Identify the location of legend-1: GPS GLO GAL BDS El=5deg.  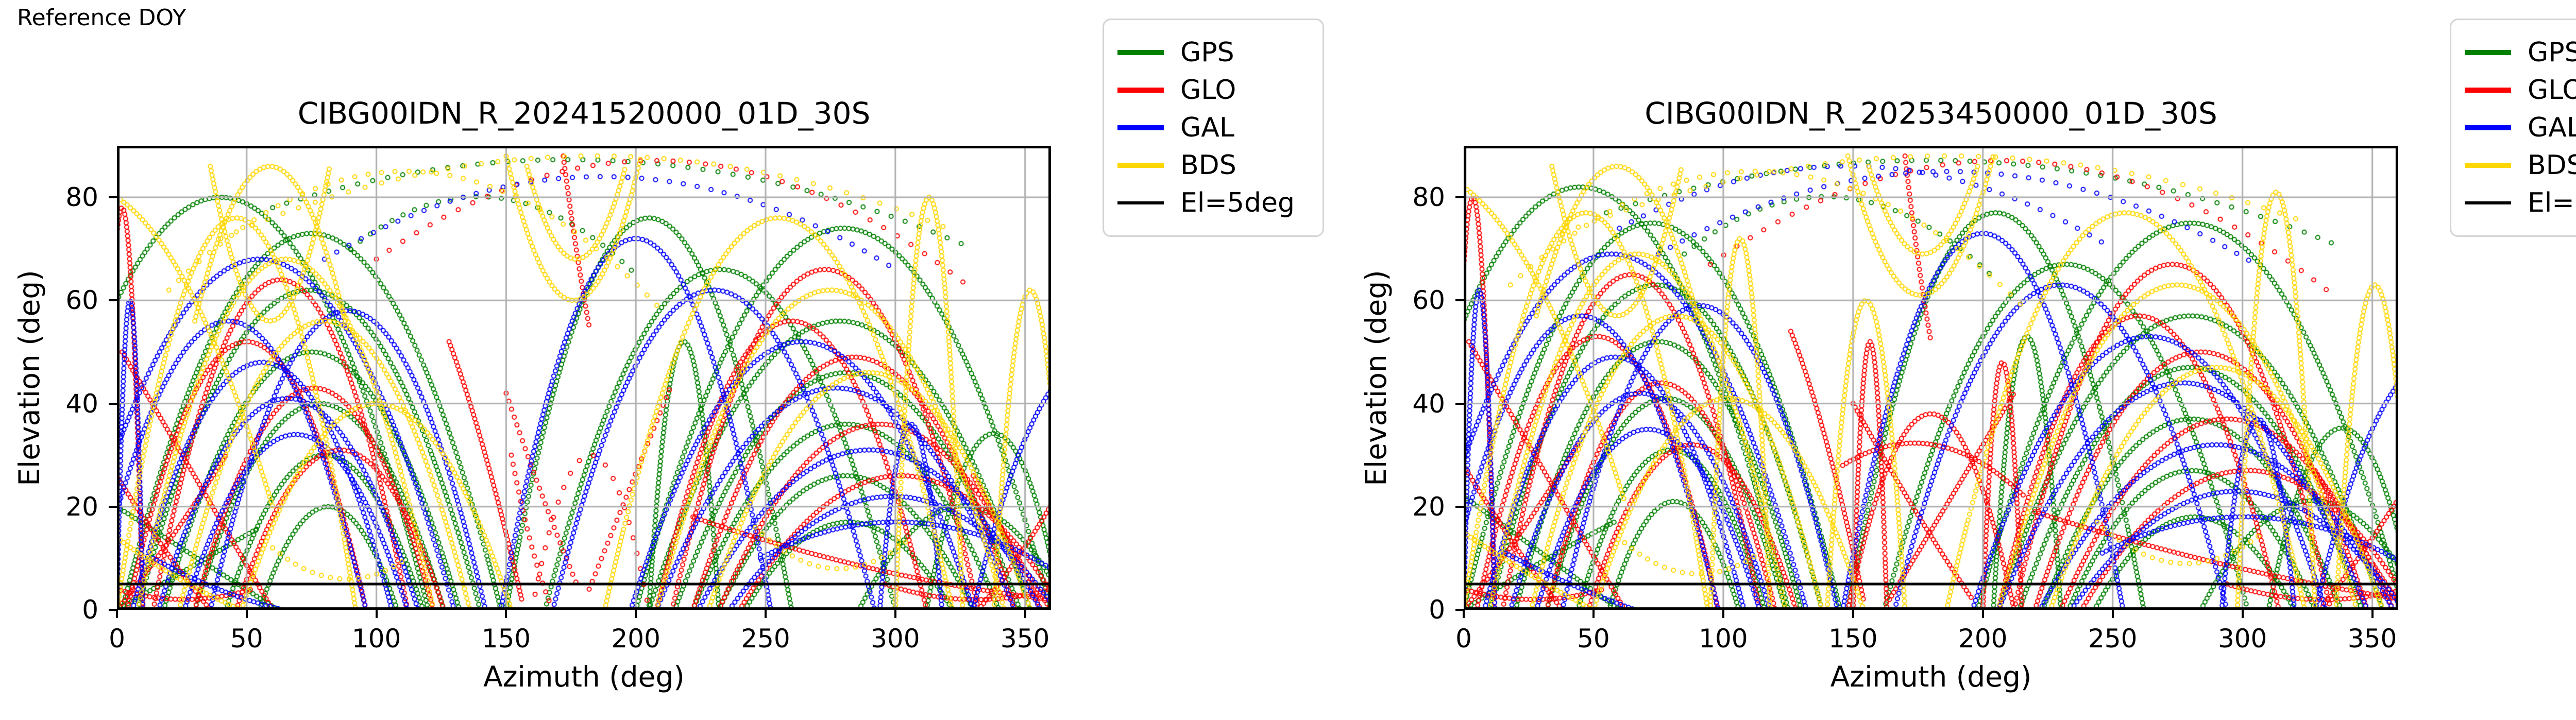
(1214, 128).